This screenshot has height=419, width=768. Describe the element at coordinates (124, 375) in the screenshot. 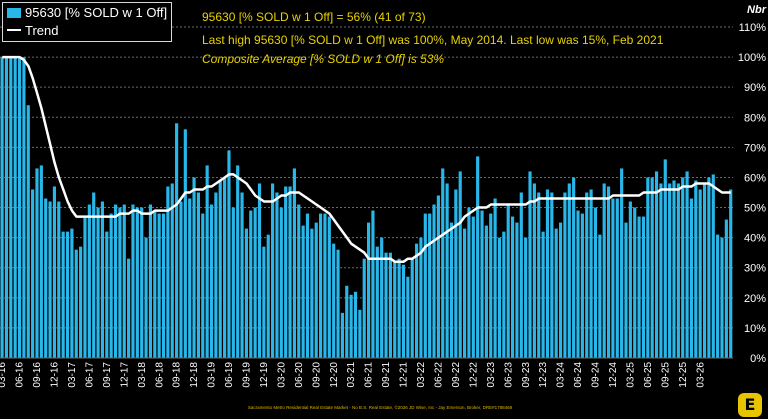

I see `x-tick-label: 12-17` at that location.